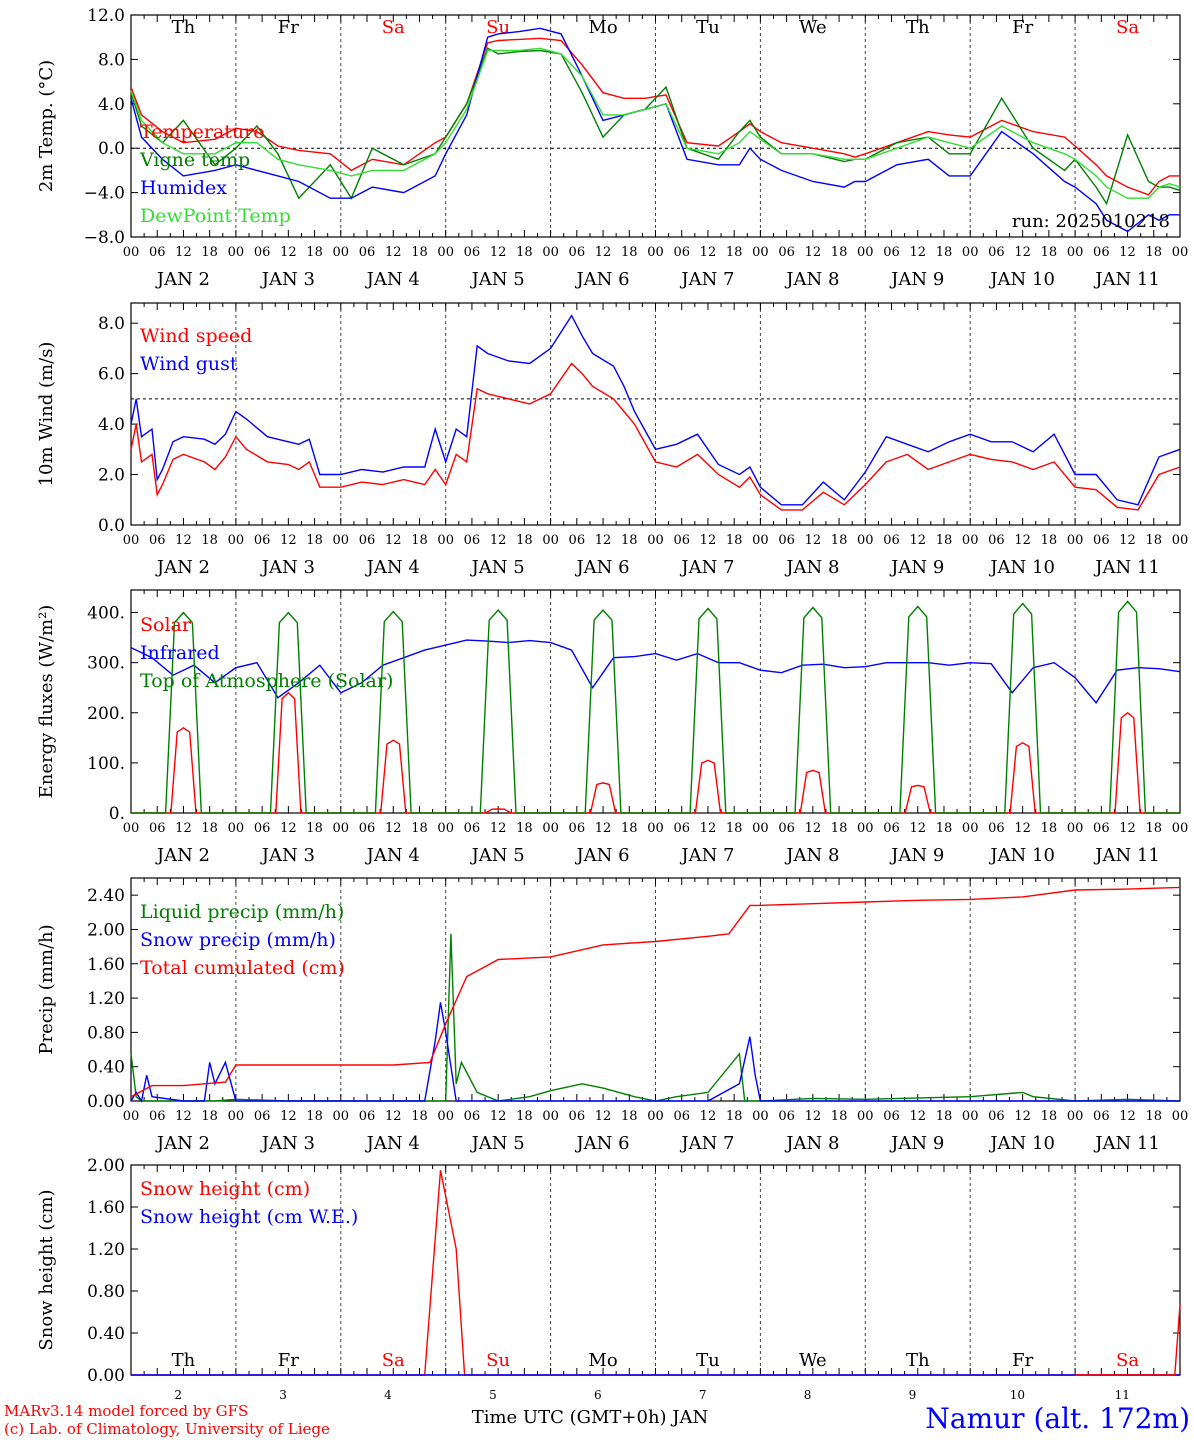 This screenshot has height=1440, width=1194. What do you see at coordinates (392, 855) in the screenshot?
I see `energy-date-label: JAN 4` at bounding box center [392, 855].